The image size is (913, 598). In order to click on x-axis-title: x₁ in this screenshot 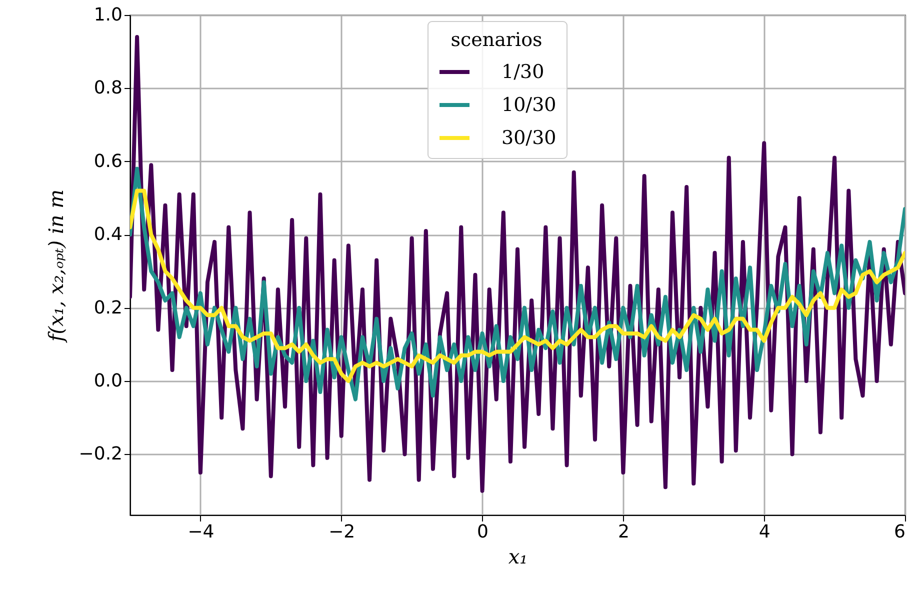, I will do `click(518, 556)`.